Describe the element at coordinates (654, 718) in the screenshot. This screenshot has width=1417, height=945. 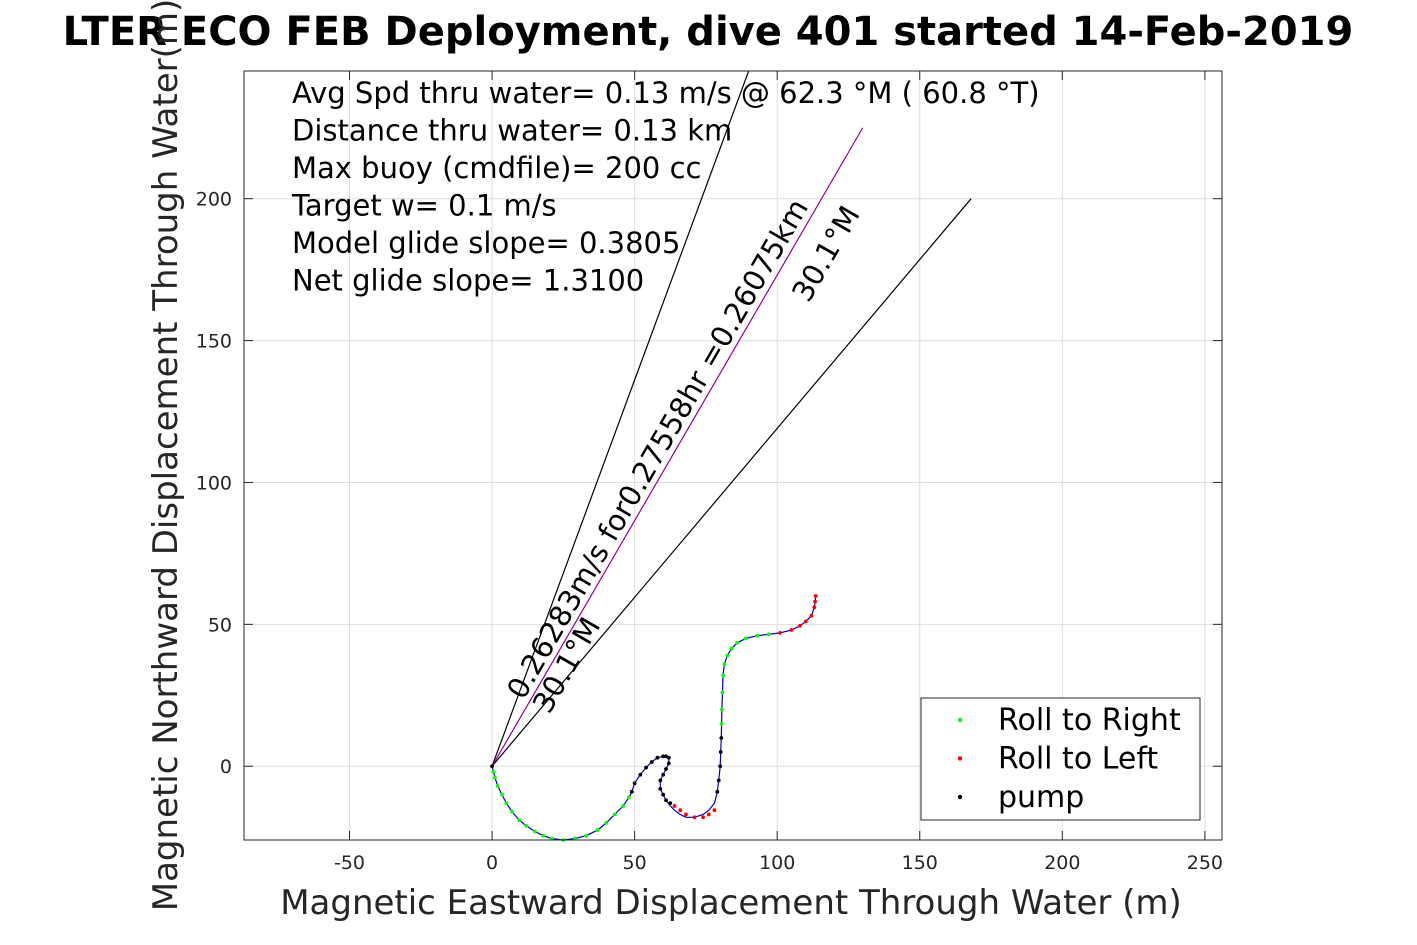
I see `data-points` at that location.